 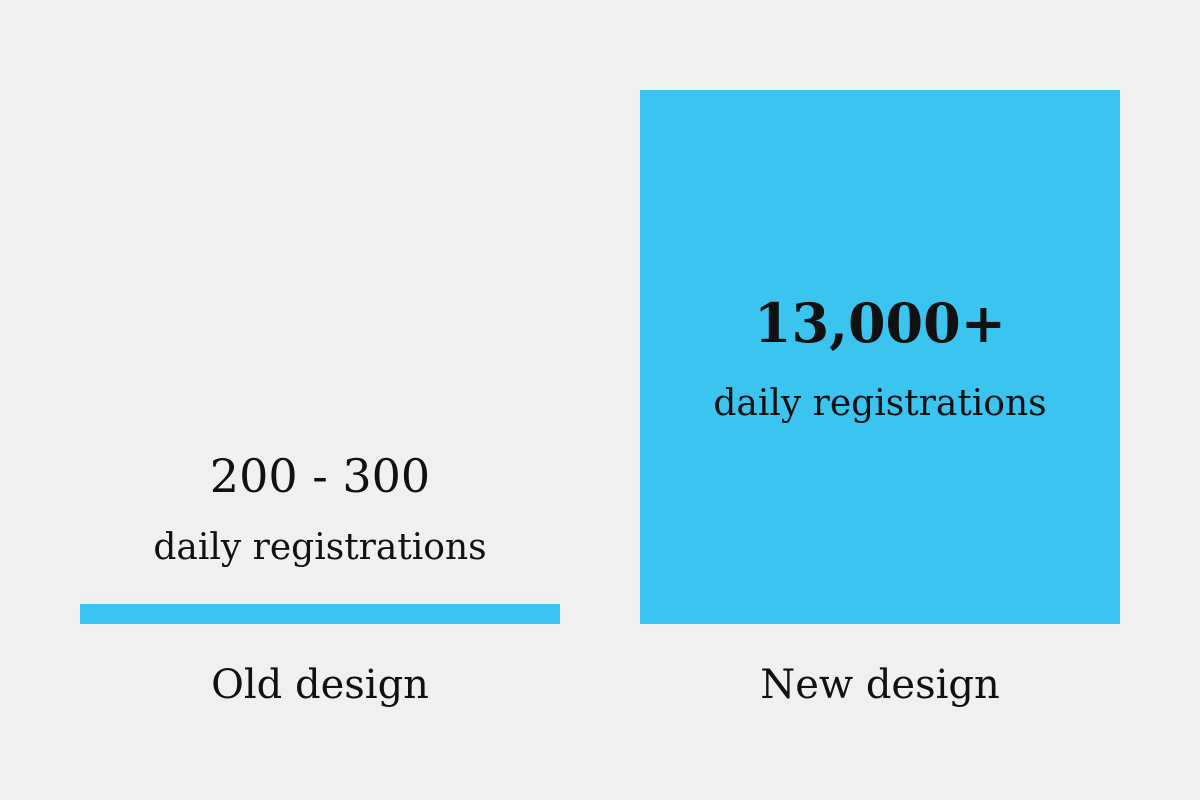 I want to click on unit-label-old-design: daily registrations, so click(x=319, y=547).